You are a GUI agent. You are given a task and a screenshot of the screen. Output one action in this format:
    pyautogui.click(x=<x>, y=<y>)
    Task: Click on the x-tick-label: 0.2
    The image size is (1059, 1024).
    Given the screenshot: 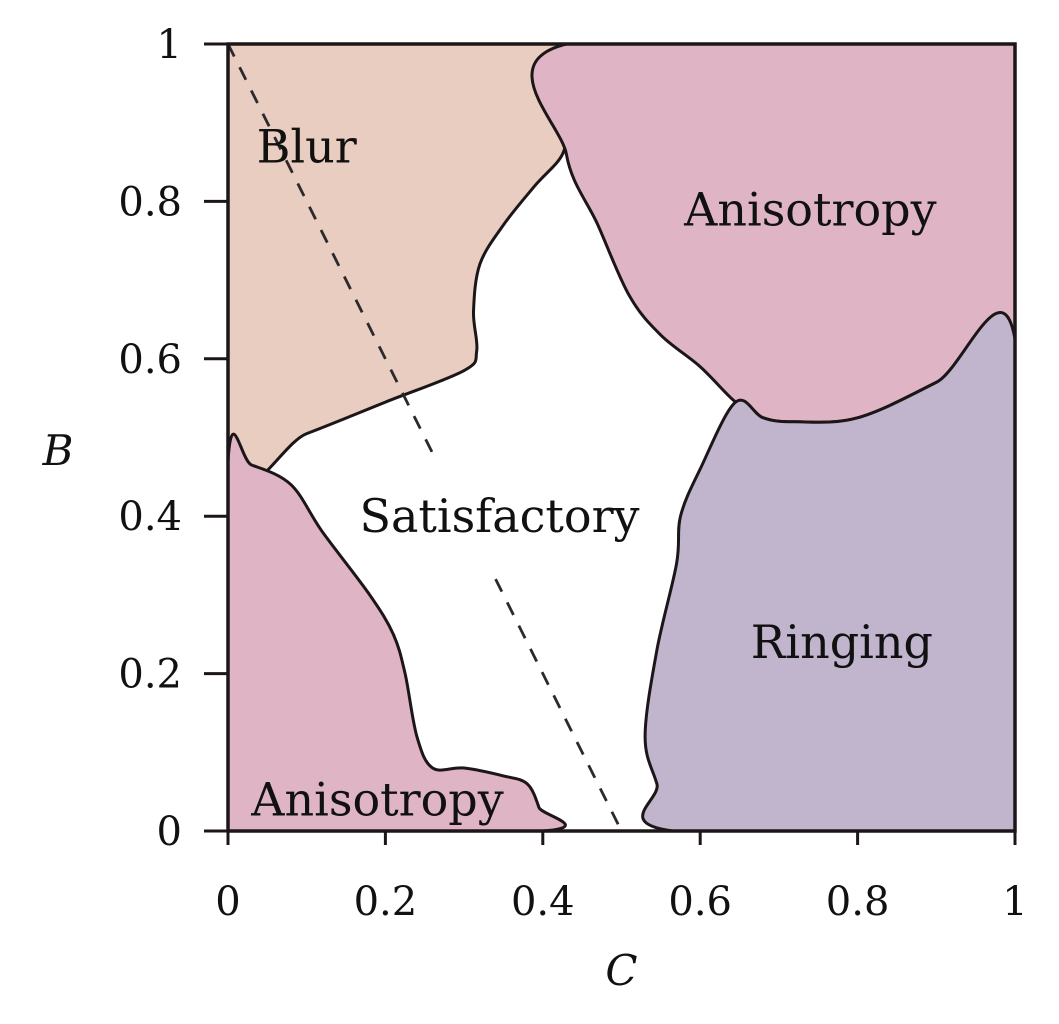 What is the action you would take?
    pyautogui.click(x=386, y=902)
    